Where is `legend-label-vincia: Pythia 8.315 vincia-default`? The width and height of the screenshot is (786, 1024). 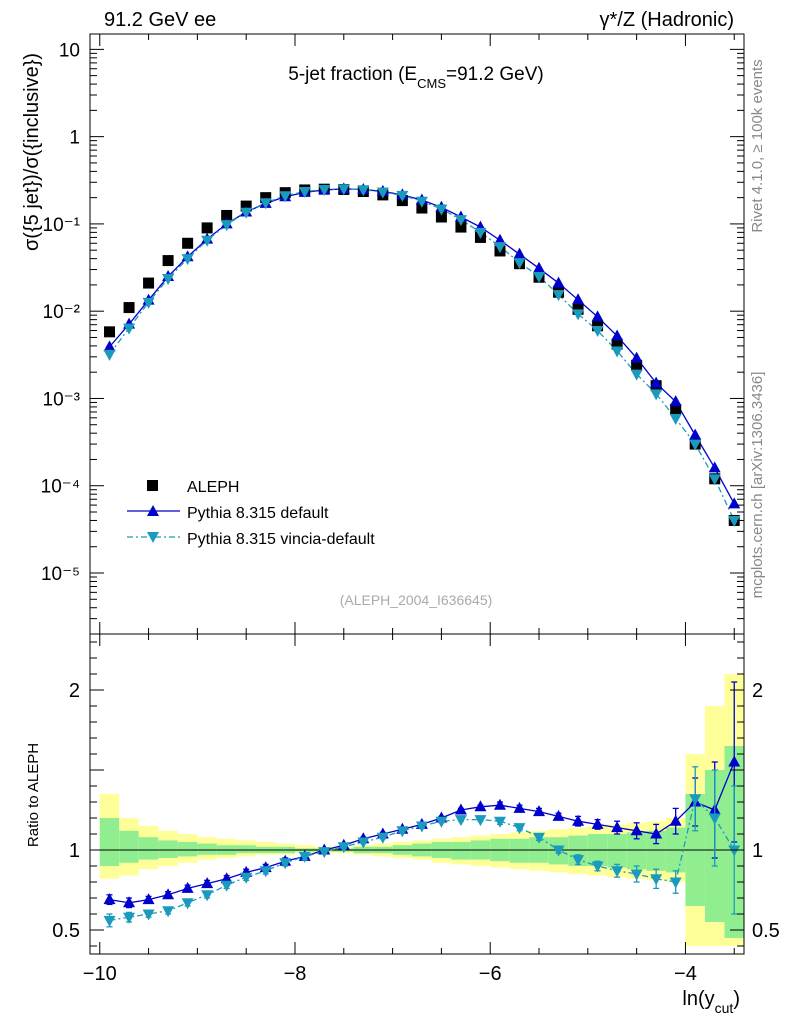
legend-label-vincia: Pythia 8.315 vincia-default is located at coordinates (281, 539).